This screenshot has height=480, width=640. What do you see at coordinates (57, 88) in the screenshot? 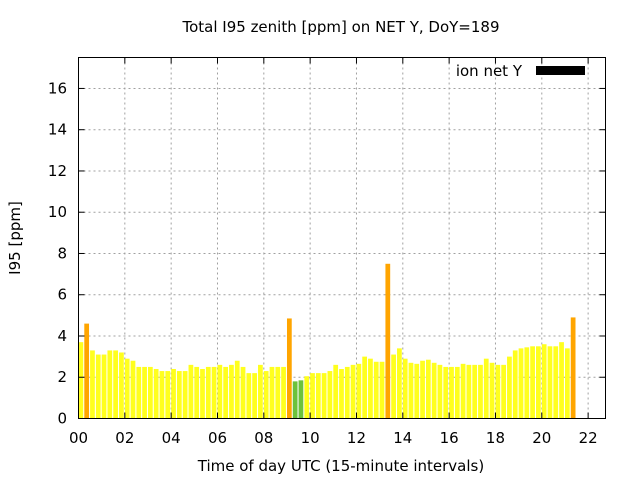
I see `y-tick-label: 16` at bounding box center [57, 88].